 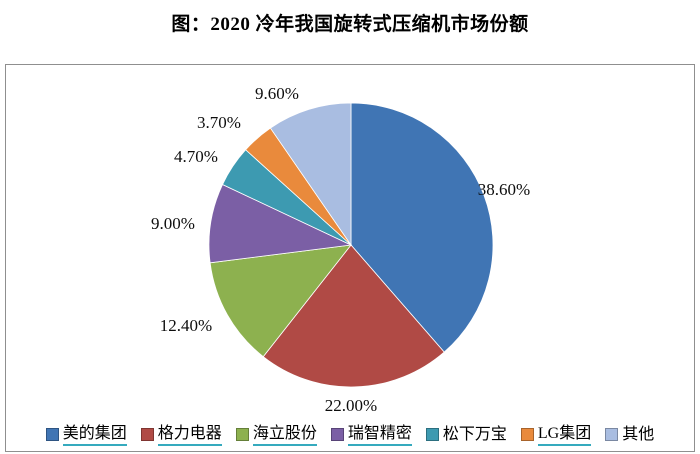 What do you see at coordinates (284, 435) in the screenshot?
I see `legend-label-海立股份: 海立股份` at bounding box center [284, 435].